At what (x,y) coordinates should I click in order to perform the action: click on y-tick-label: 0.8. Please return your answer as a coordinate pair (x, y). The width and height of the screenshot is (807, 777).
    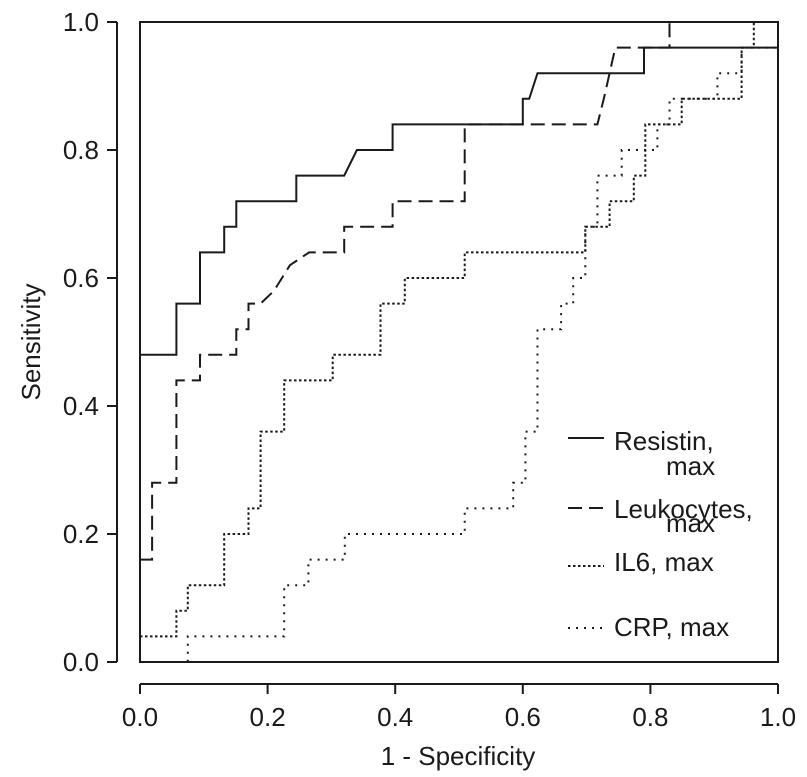
    Looking at the image, I should click on (81, 150).